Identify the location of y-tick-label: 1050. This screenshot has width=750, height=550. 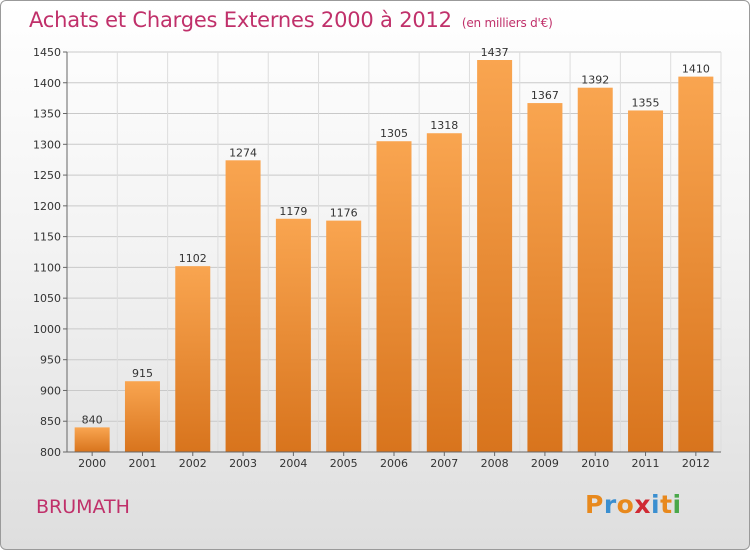
(47, 298).